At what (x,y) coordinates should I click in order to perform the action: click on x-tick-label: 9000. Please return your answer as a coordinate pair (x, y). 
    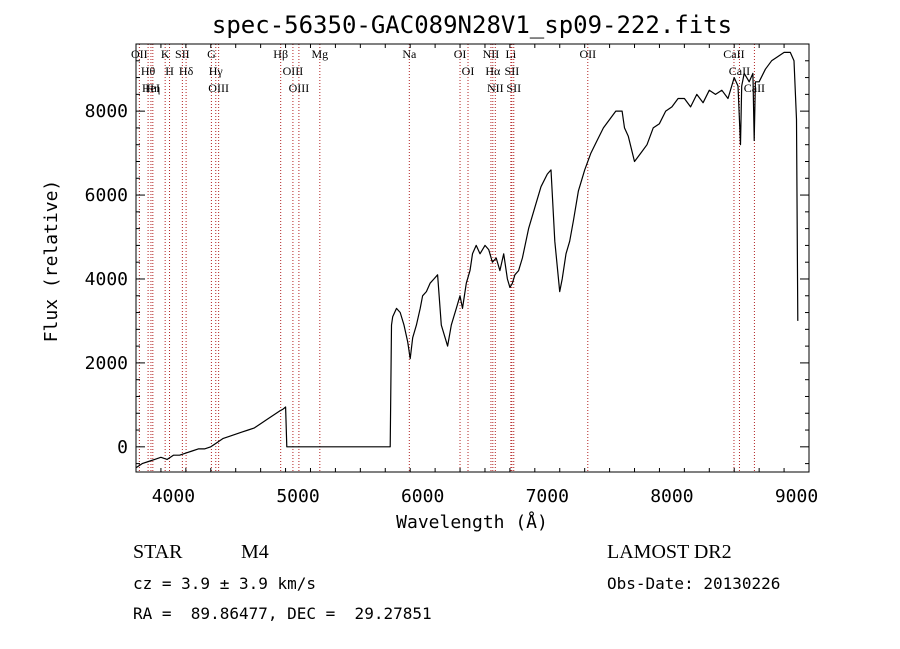
    Looking at the image, I should click on (796, 496).